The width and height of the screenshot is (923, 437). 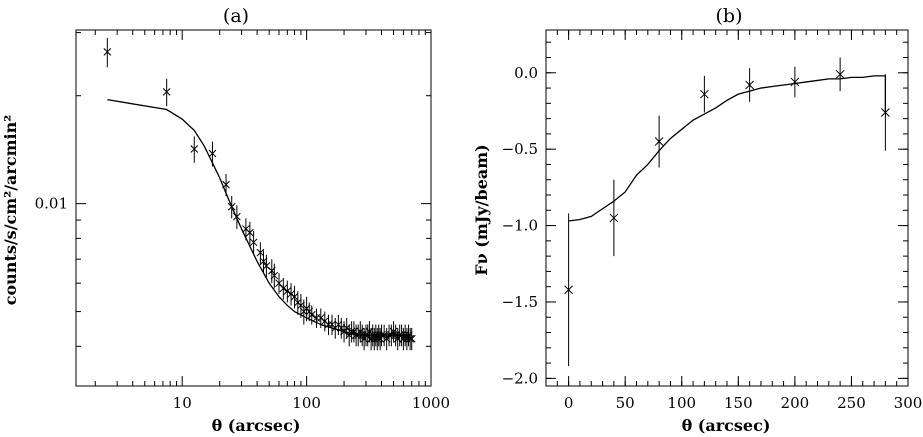 What do you see at coordinates (182, 403) in the screenshot?
I see `x-tick-label: 10` at bounding box center [182, 403].